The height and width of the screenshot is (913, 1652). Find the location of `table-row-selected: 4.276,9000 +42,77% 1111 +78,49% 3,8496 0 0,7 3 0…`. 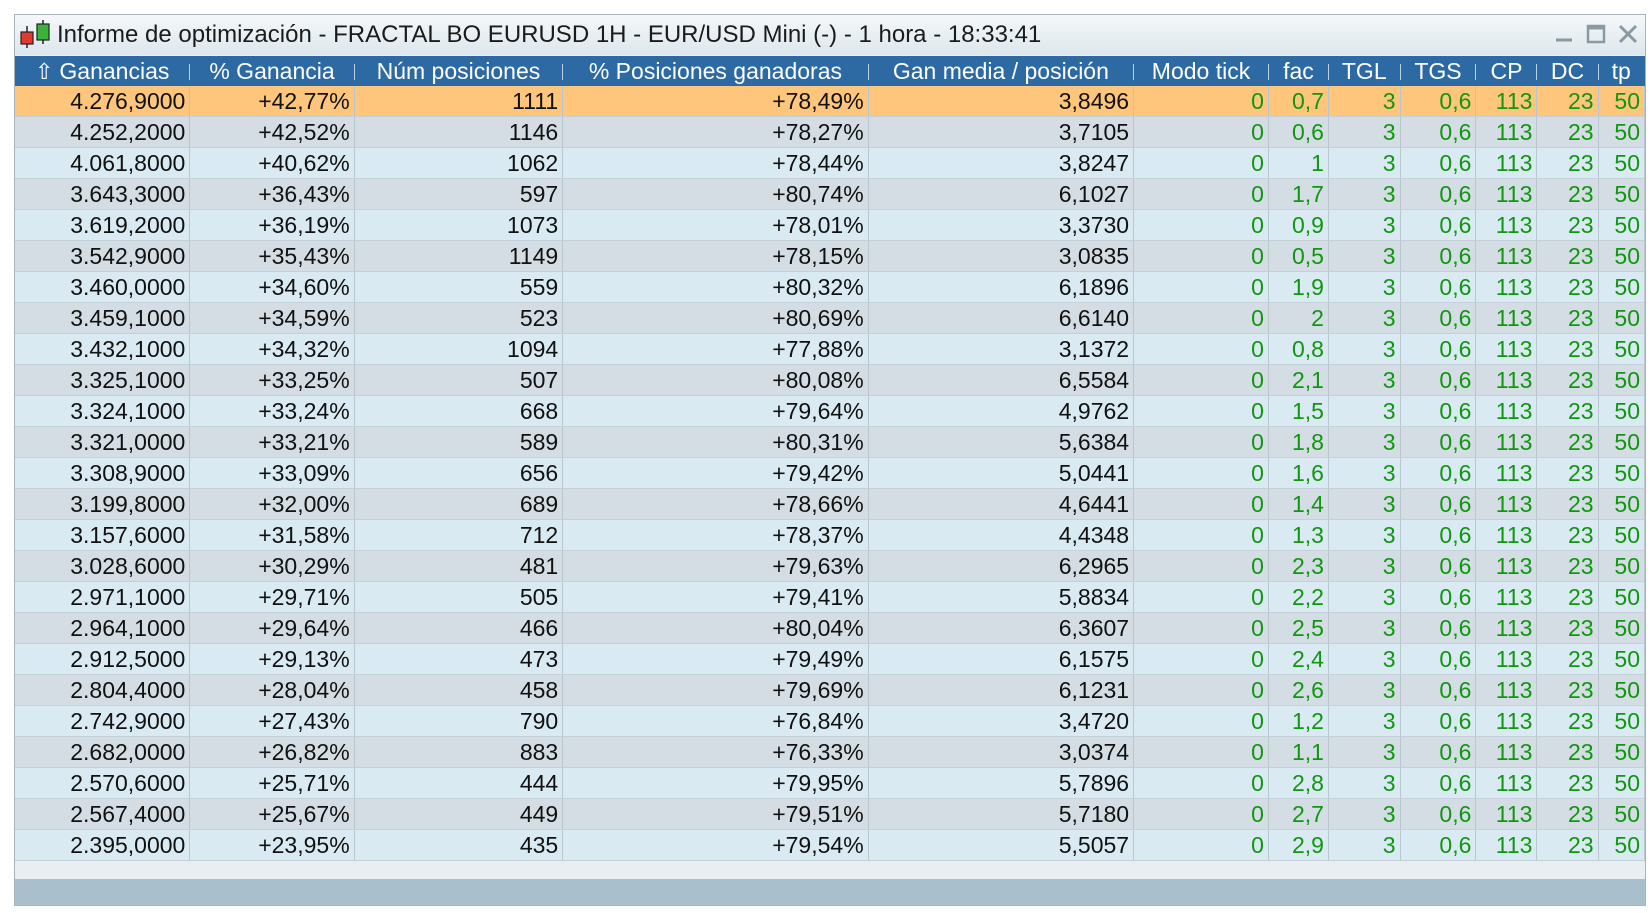

table-row-selected: 4.276,9000 +42,77% 1111 +78,49% 3,8496 0 0,7 3 0… is located at coordinates (830, 101).